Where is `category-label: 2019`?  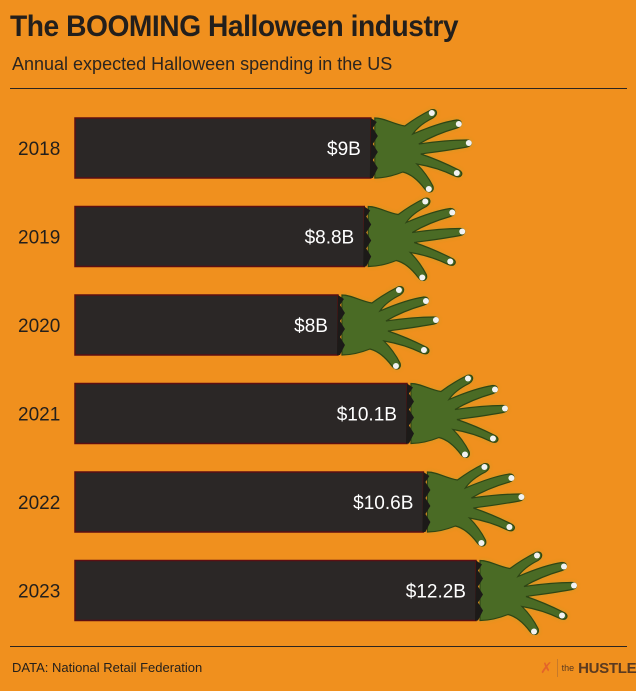 category-label: 2019 is located at coordinates (39, 238).